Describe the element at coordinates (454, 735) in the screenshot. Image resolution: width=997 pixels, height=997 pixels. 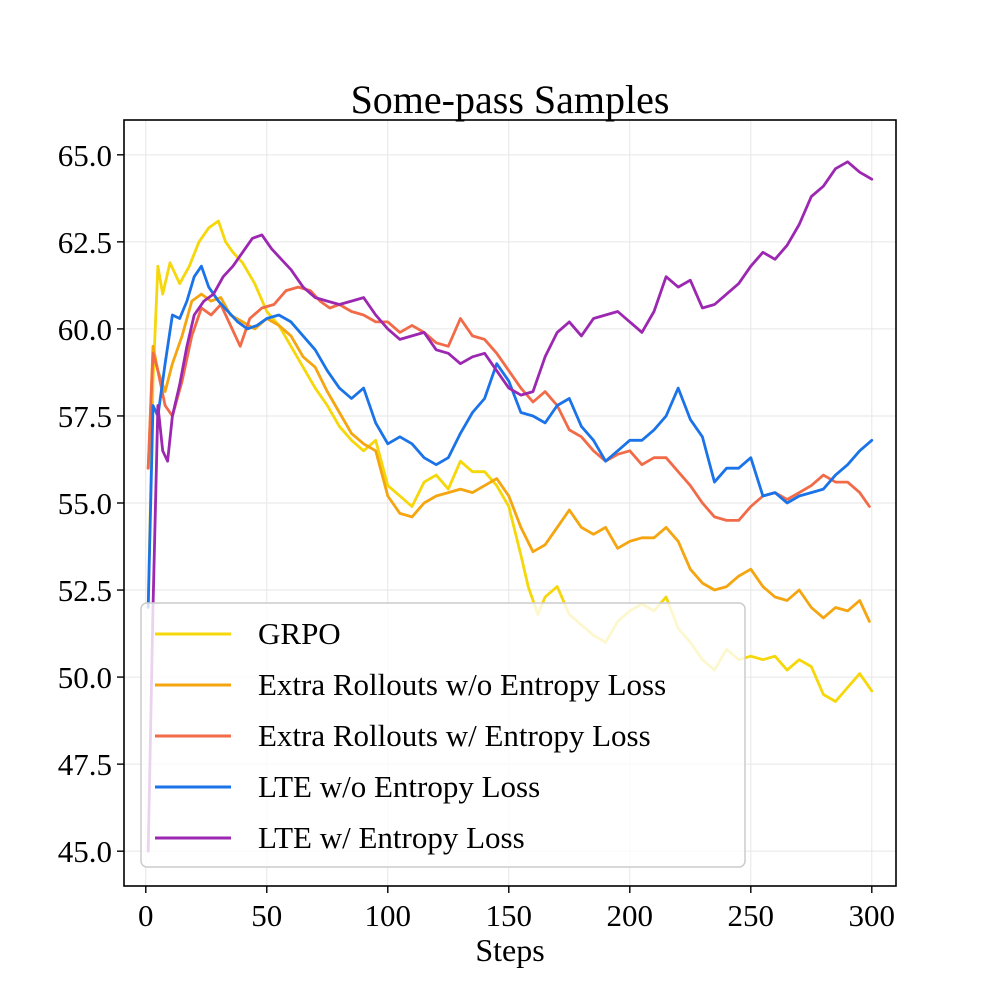
I see `legend-label-extra-rollouts-w-entropy-loss: Extra Rollouts w/ Entropy Loss` at that location.